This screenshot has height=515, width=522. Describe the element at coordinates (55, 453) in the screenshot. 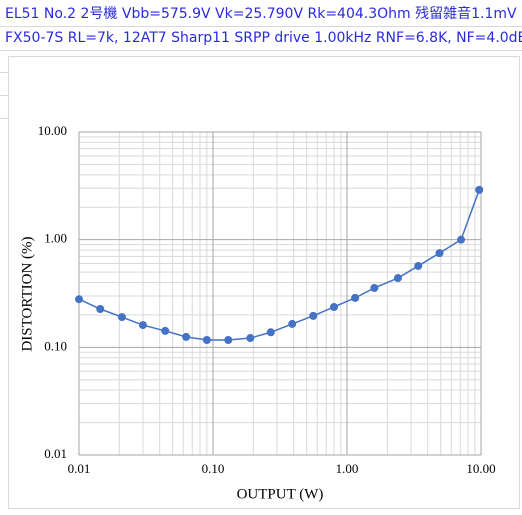

I see `y-tick-label: 0.01` at that location.